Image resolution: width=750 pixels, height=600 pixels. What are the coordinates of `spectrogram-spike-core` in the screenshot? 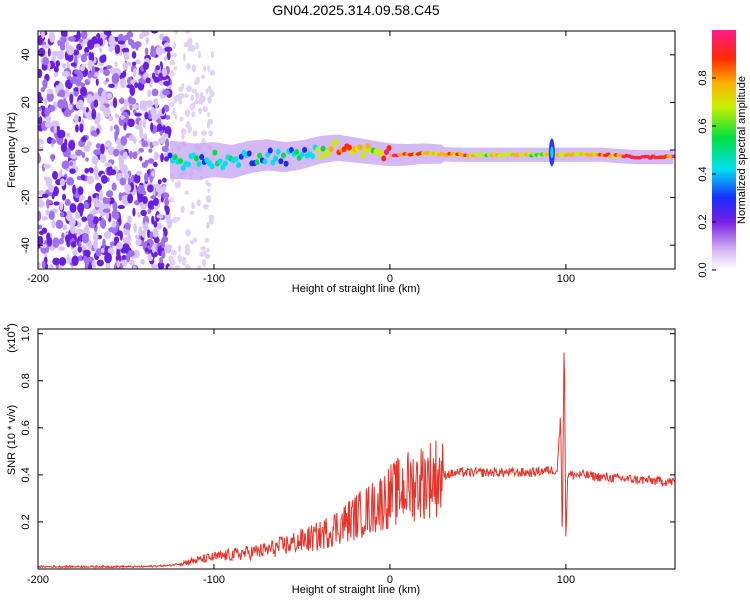 It's located at (552, 152).